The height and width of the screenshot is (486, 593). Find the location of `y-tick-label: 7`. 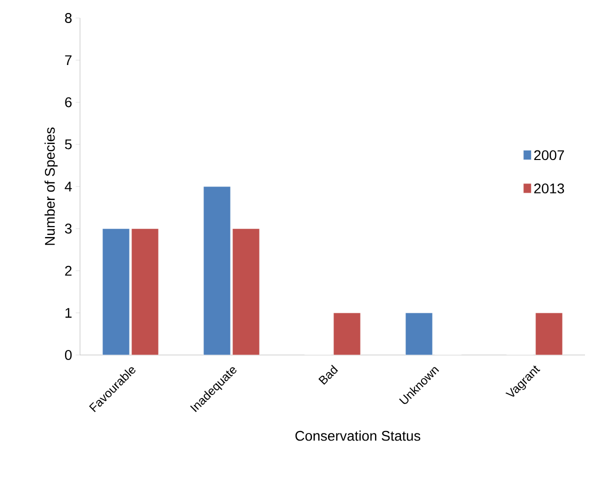

y-tick-label: 7 is located at coordinates (68, 60).